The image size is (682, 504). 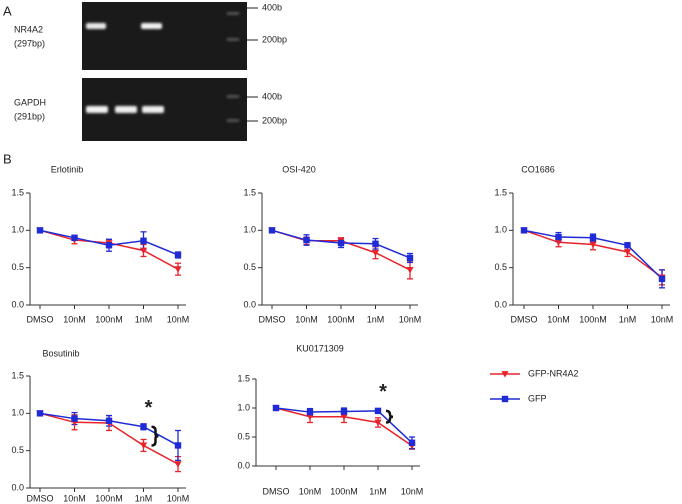 What do you see at coordinates (538, 169) in the screenshot?
I see `chart-title: CO1686` at bounding box center [538, 169].